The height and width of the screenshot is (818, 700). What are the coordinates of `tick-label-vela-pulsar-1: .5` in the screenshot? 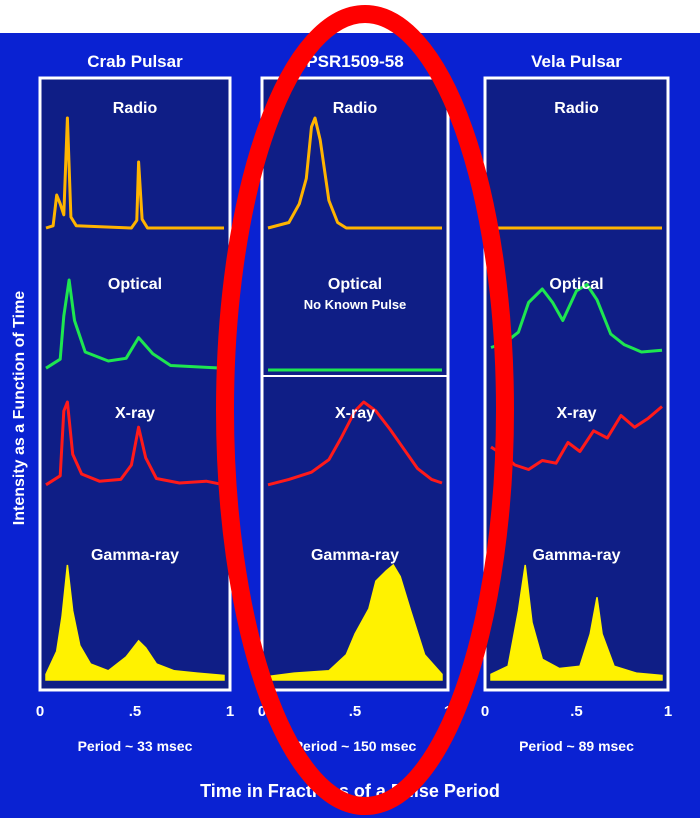 It's located at (576, 711).